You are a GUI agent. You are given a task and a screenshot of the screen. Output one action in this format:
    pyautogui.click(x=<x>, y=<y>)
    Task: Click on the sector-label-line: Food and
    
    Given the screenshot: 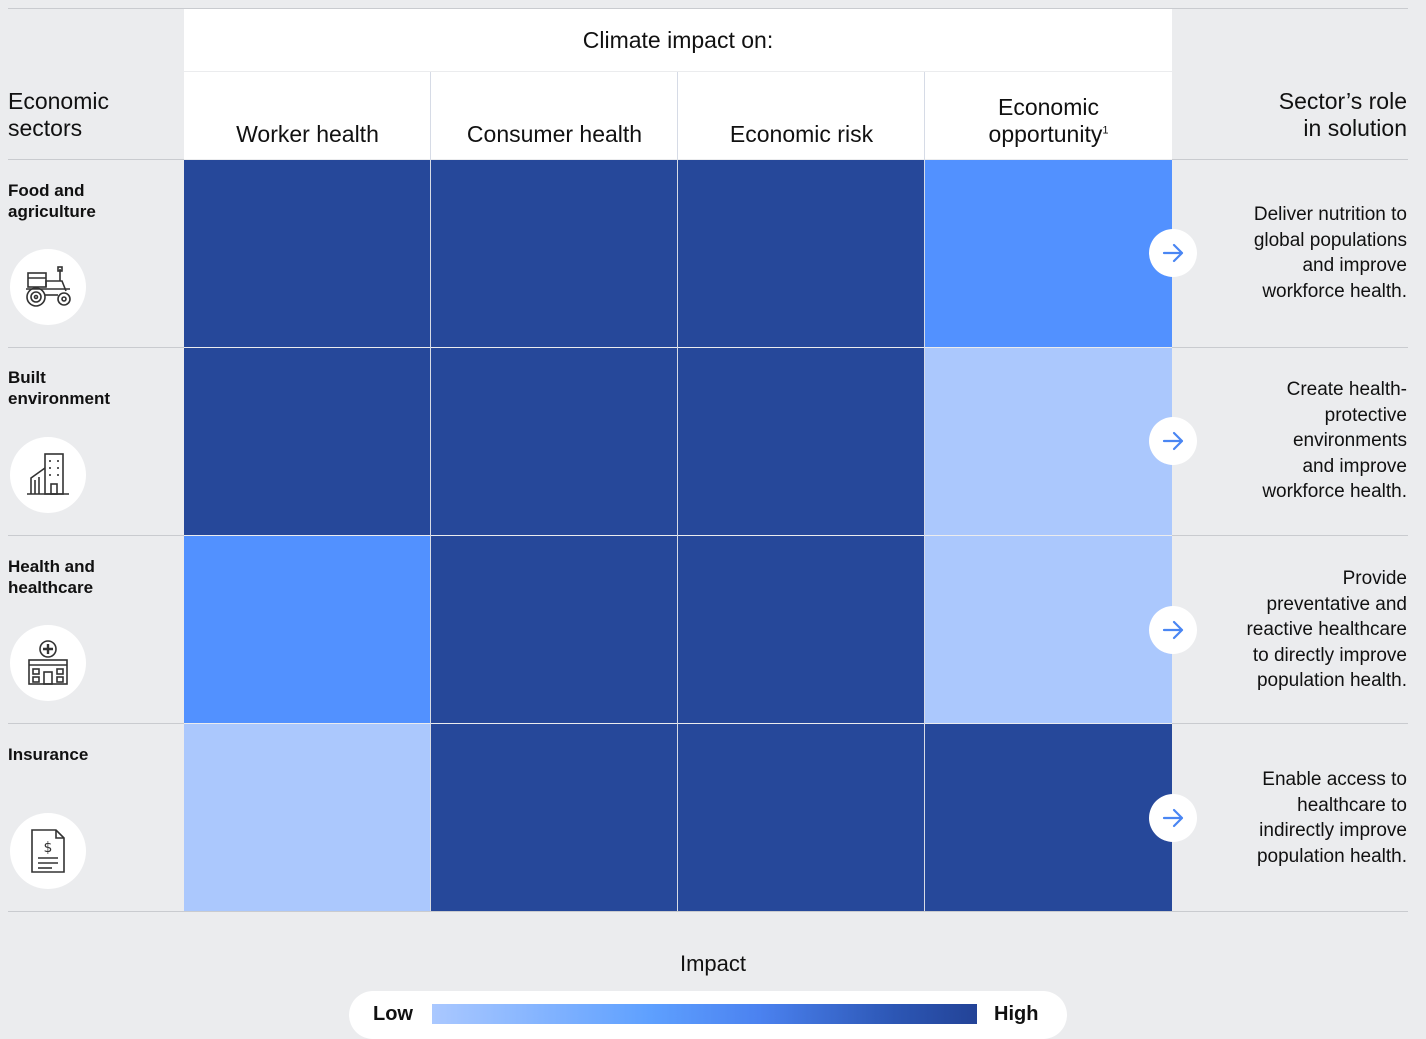 What is the action you would take?
    pyautogui.click(x=46, y=190)
    